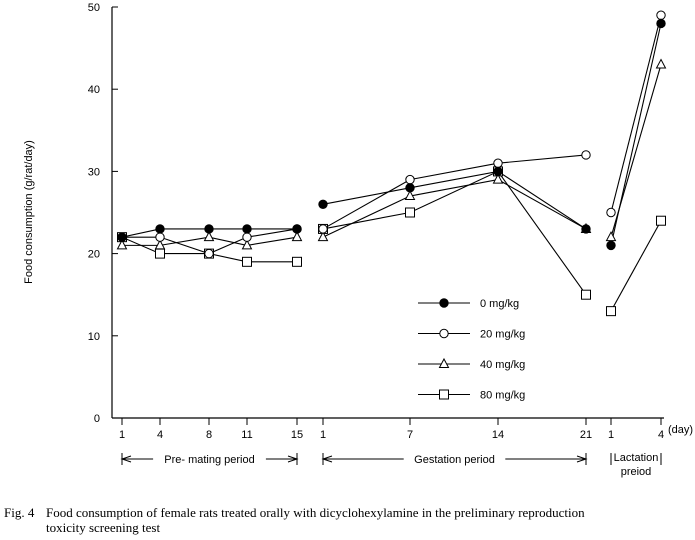 Image resolution: width=695 pixels, height=540 pixels. What do you see at coordinates (502, 365) in the screenshot?
I see `legend-label: 40 mg/kg` at bounding box center [502, 365].